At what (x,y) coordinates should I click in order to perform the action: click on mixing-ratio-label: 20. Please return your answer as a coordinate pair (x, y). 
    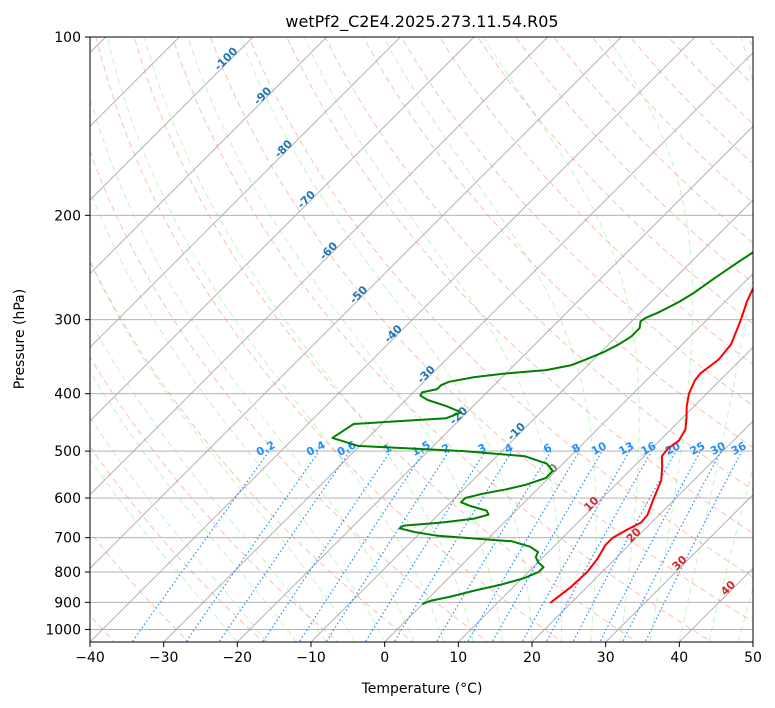
    Looking at the image, I should click on (673, 448).